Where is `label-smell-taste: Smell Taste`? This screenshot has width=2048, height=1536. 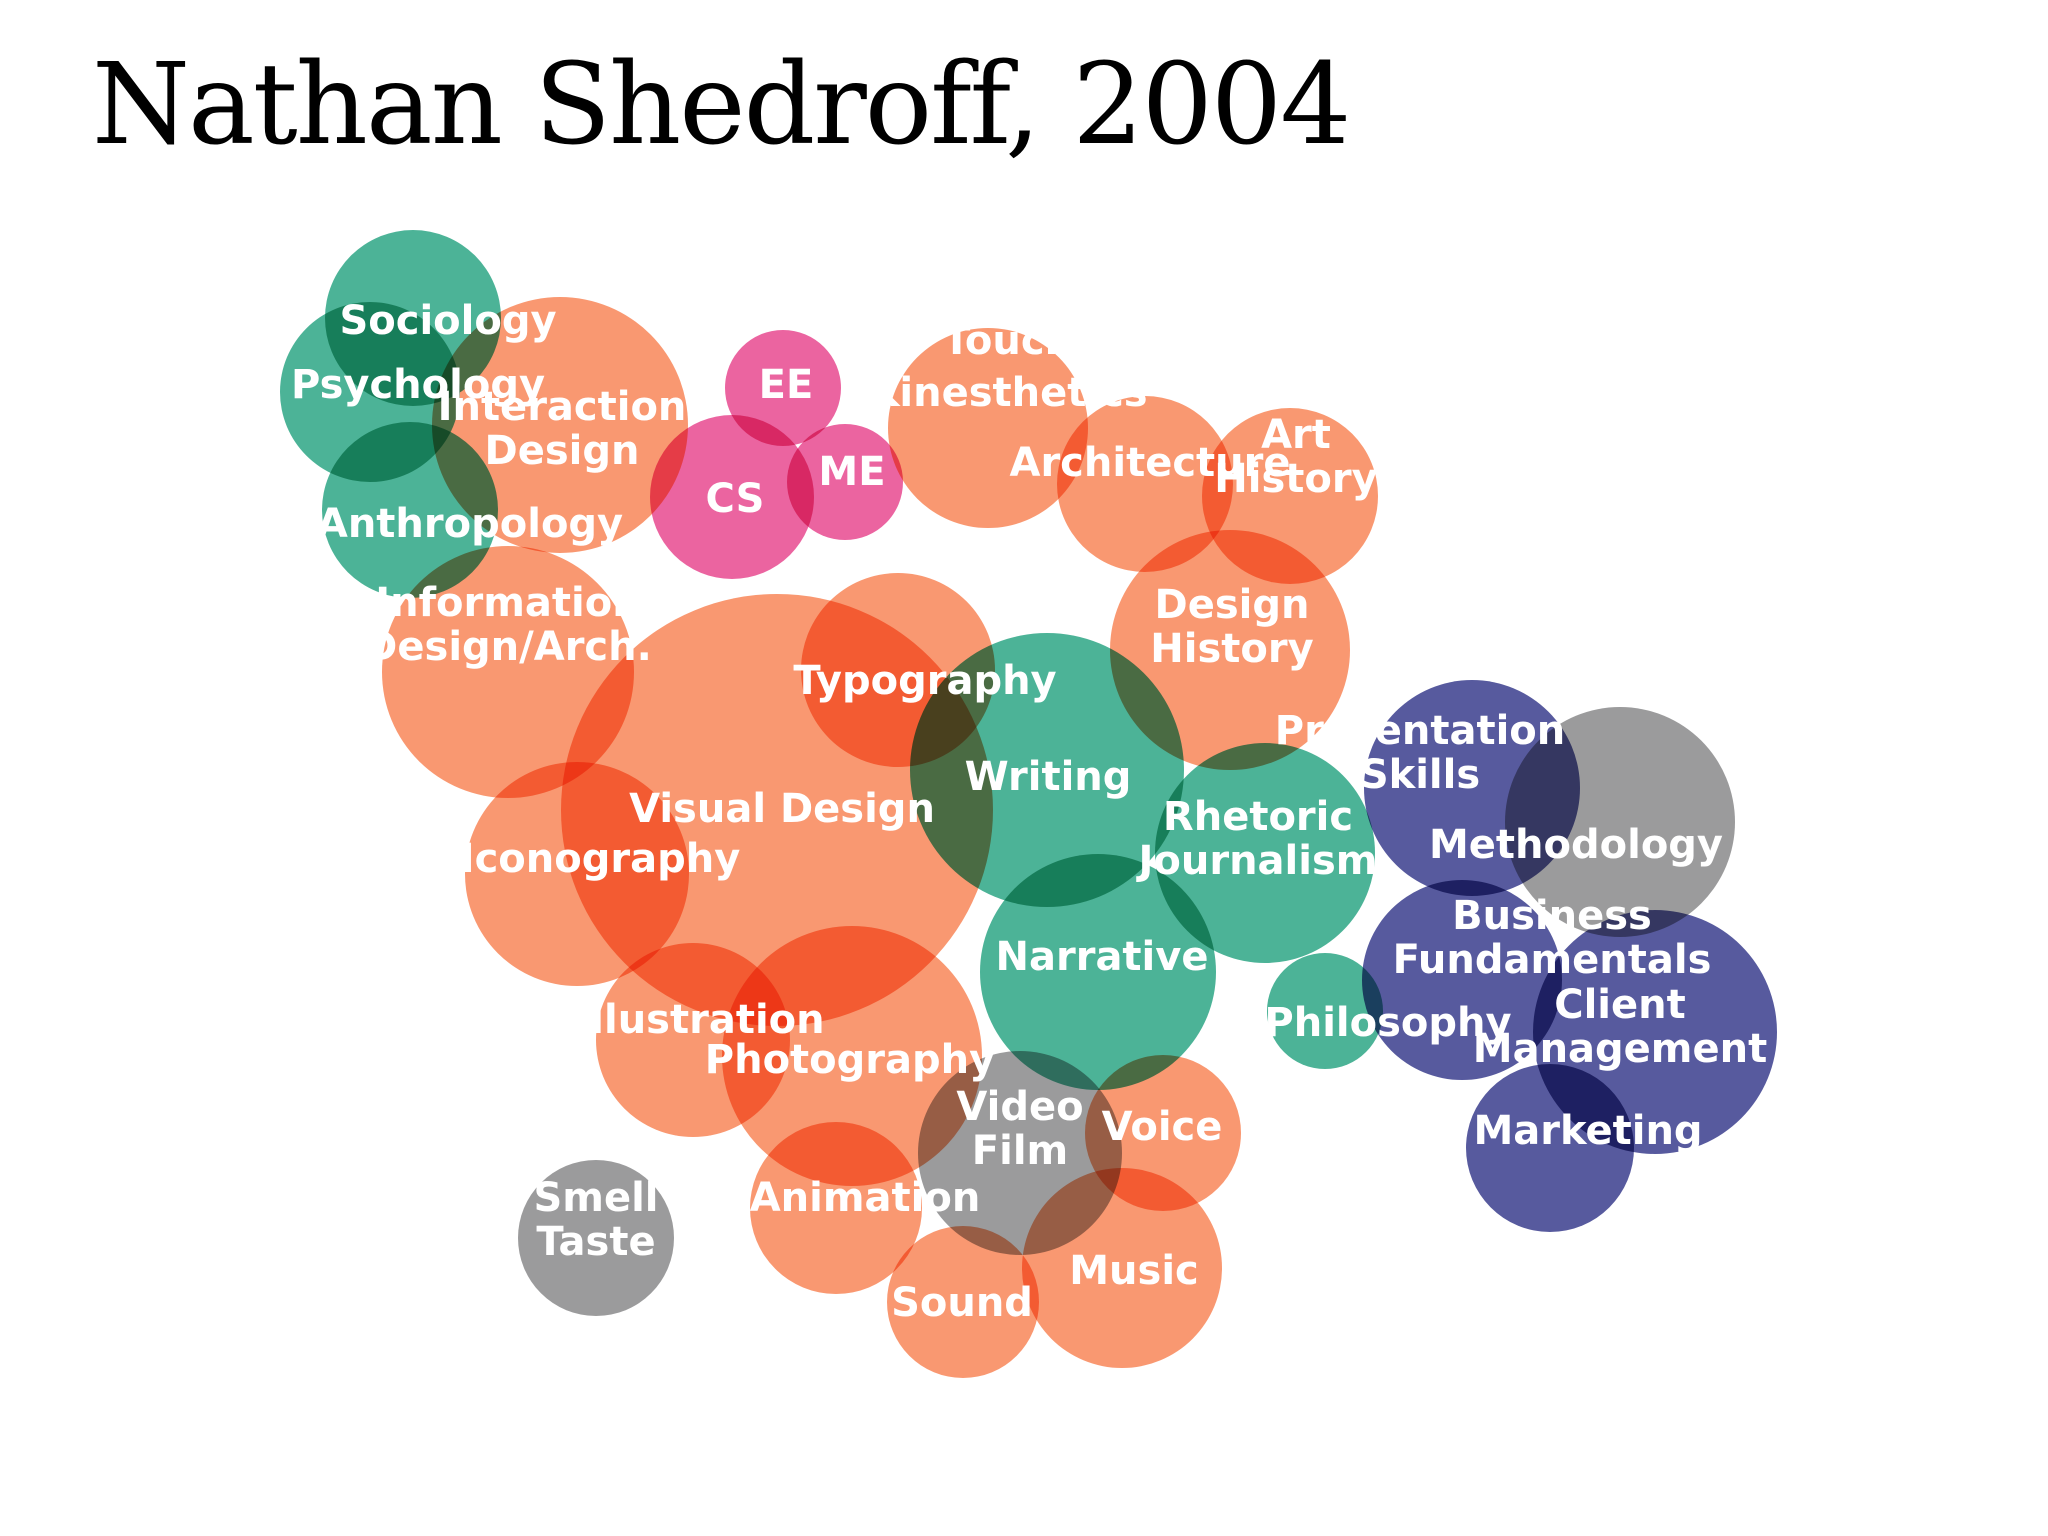
label-smell-taste: Smell Taste is located at coordinates (595, 1220).